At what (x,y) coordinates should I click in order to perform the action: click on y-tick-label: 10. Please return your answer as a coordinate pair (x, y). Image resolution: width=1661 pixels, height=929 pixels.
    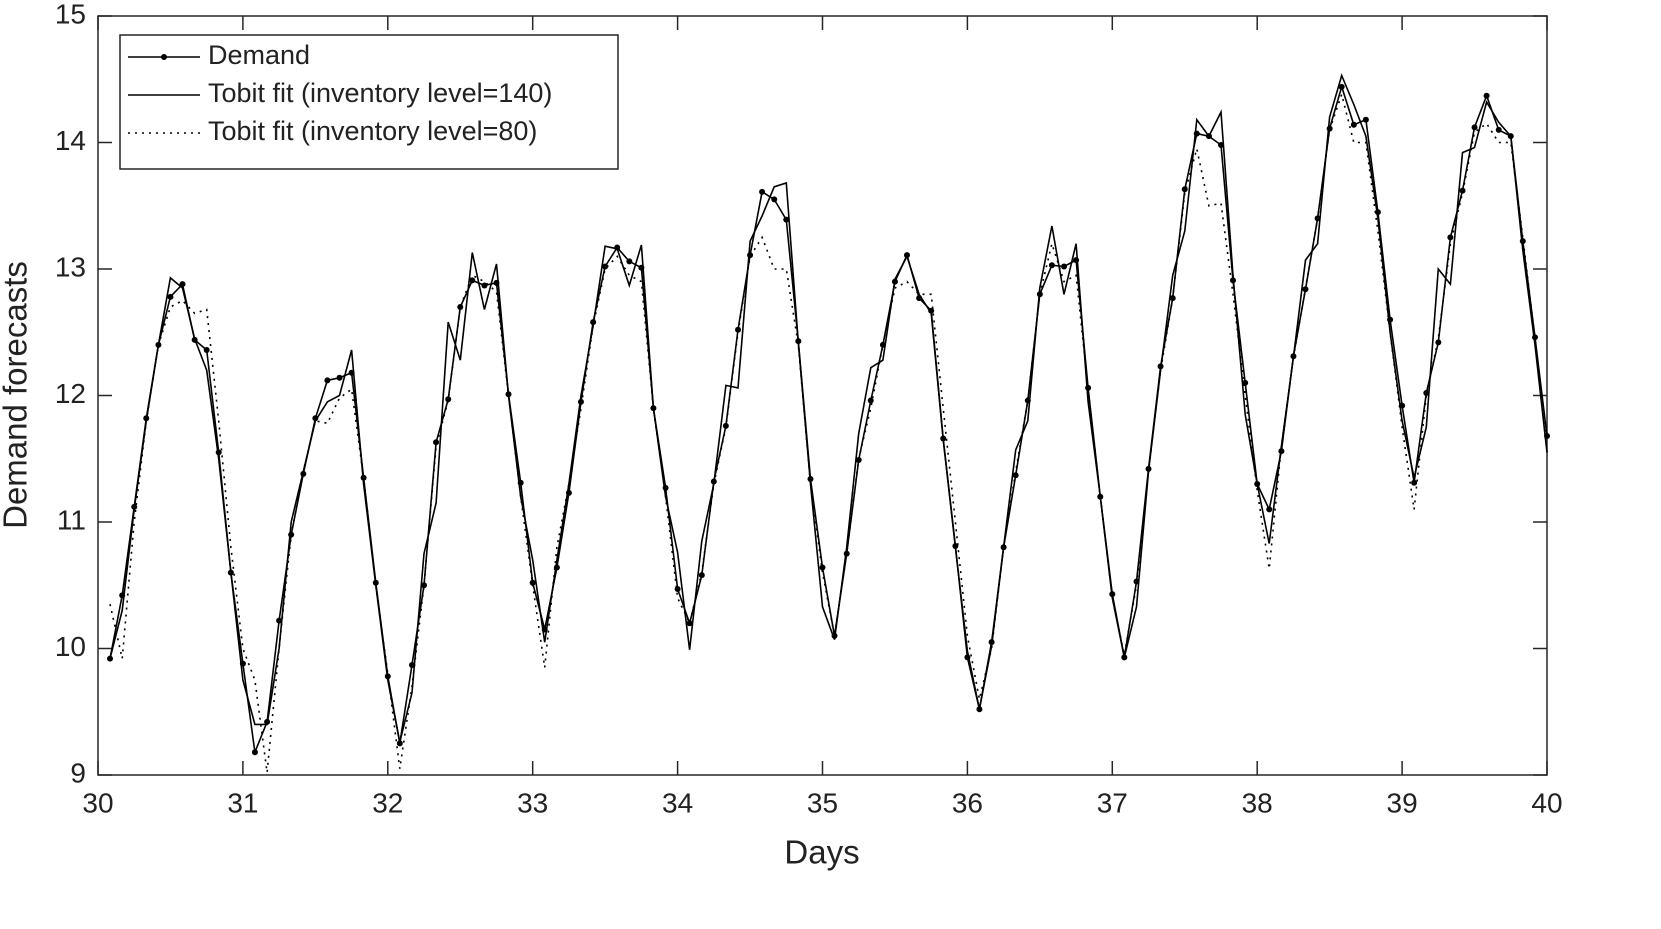
    Looking at the image, I should click on (70, 646).